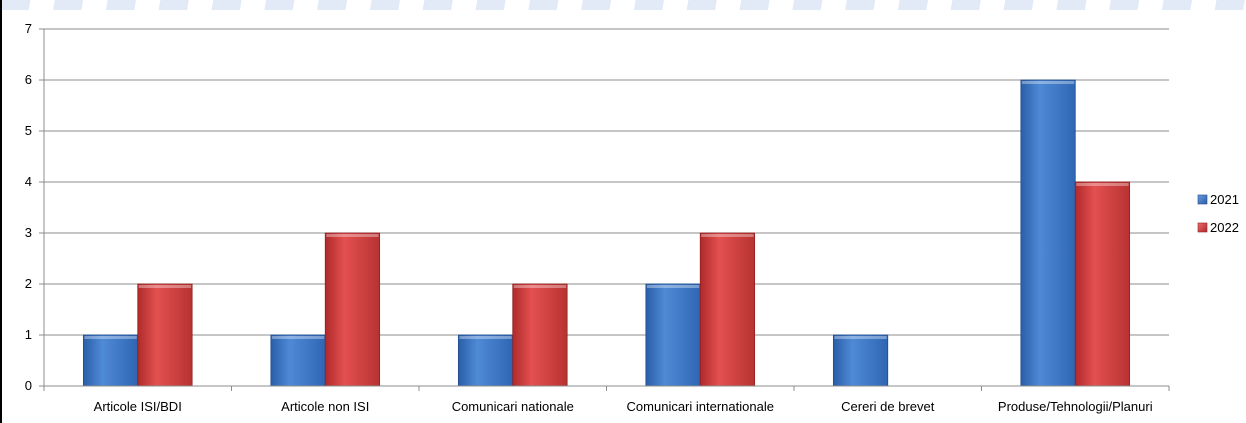 This screenshot has height=423, width=1246. What do you see at coordinates (1218, 213) in the screenshot?
I see `legend: 2021 2022` at bounding box center [1218, 213].